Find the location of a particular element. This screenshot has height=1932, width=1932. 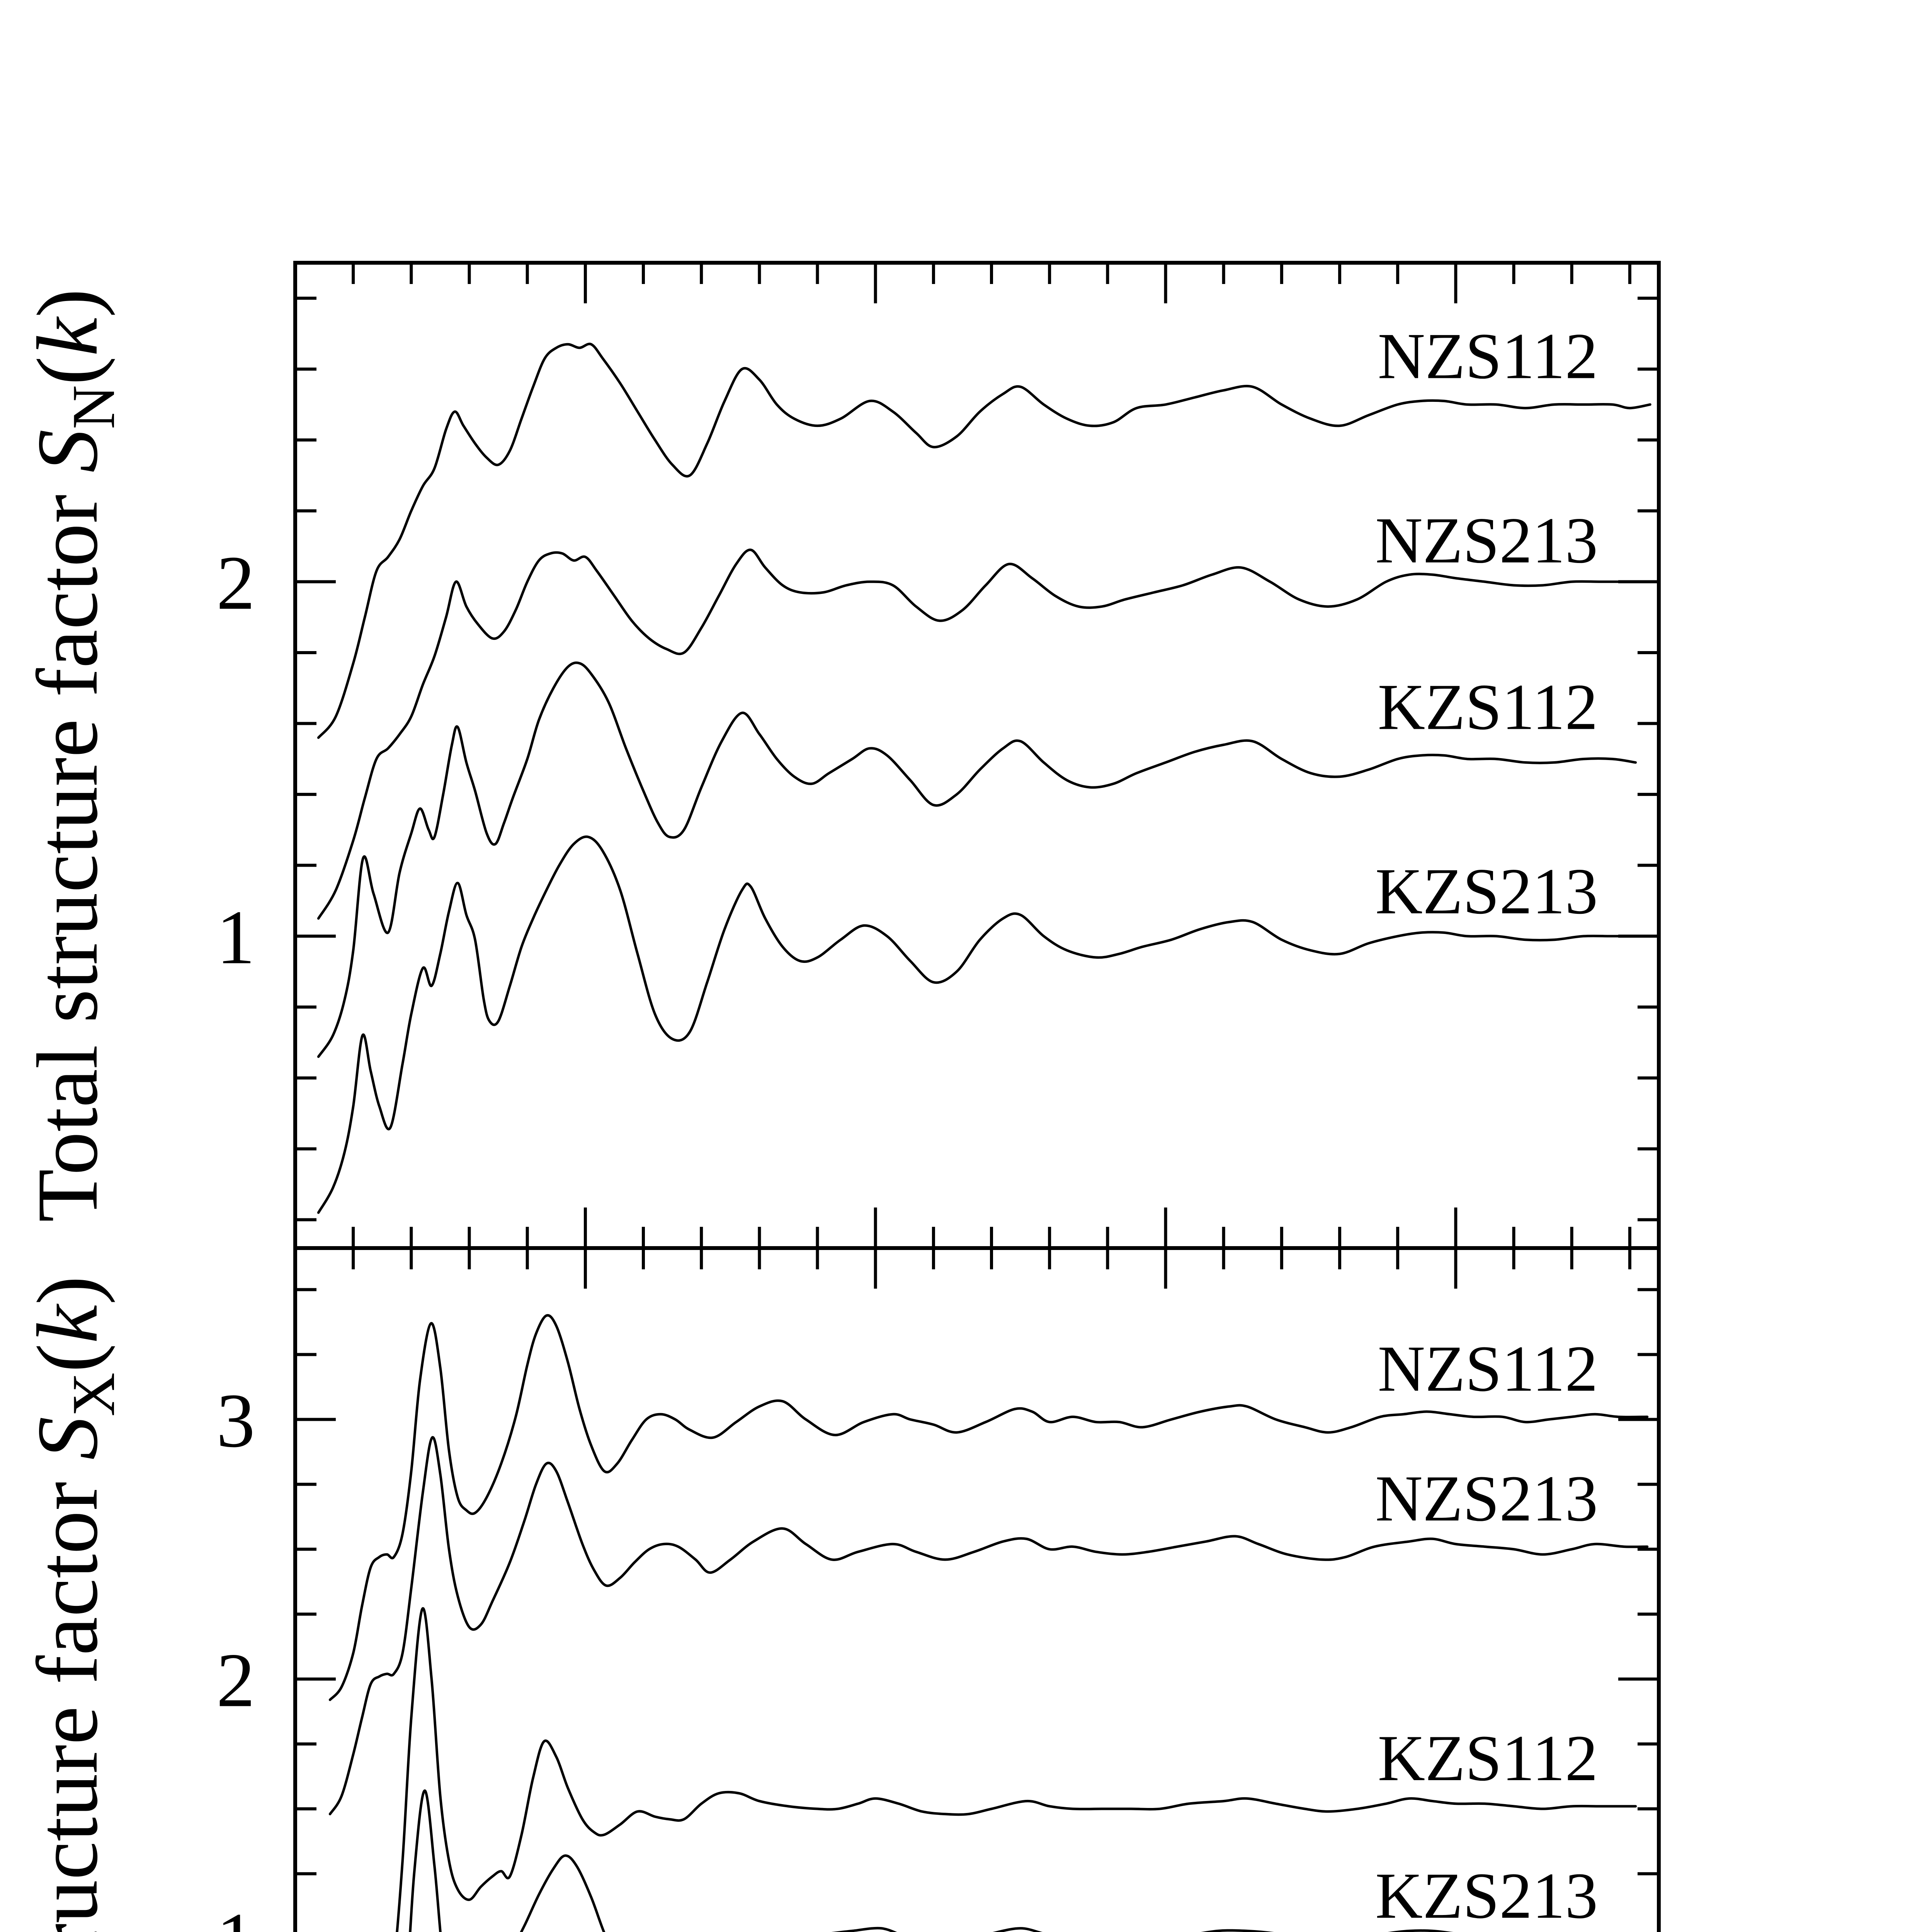

curve-KZS112-neutron is located at coordinates (977, 859).